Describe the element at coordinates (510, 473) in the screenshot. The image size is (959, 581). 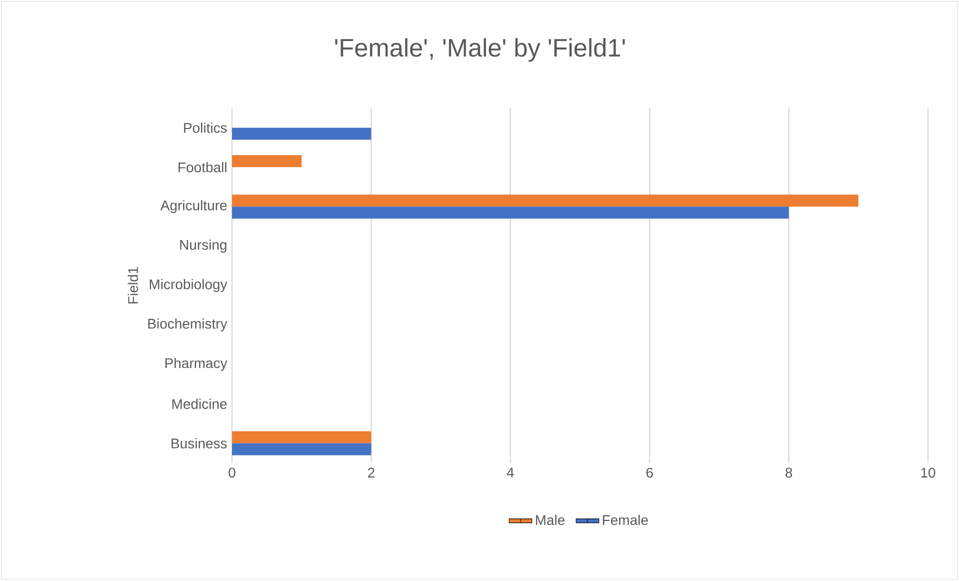
I see `x-tick-label: 4` at that location.